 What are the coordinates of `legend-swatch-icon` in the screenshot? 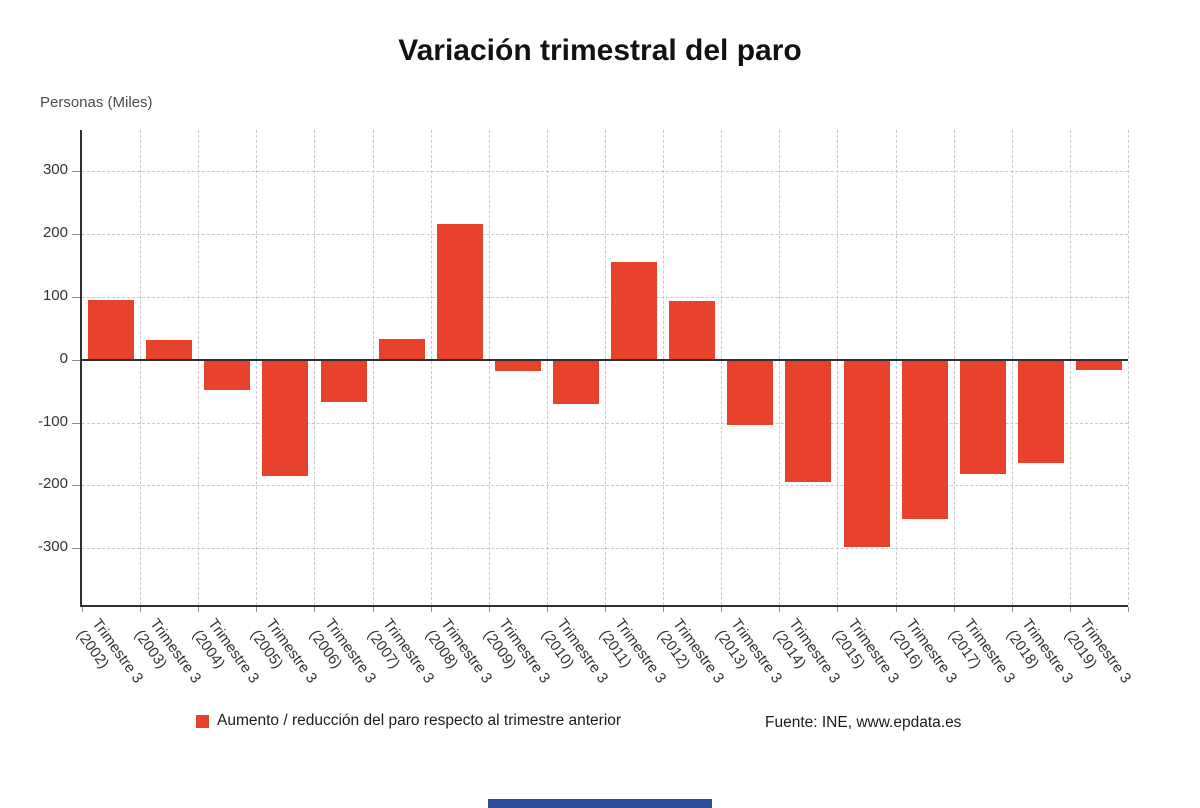 It's located at (202, 721).